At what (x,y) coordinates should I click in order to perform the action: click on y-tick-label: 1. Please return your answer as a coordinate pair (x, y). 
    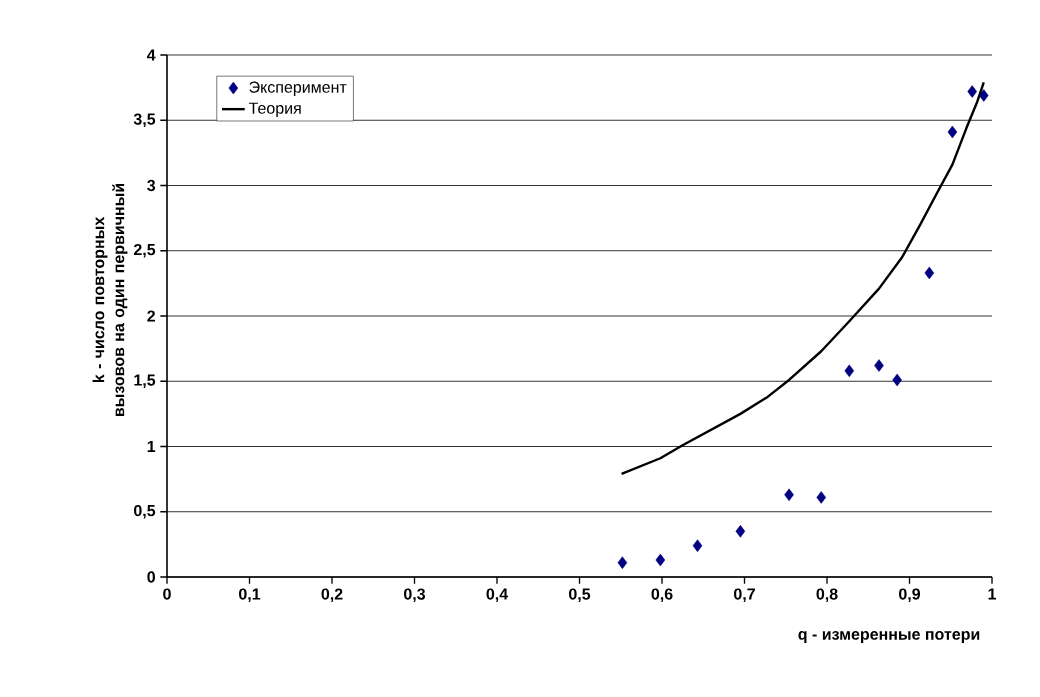
    Looking at the image, I should click on (151, 446).